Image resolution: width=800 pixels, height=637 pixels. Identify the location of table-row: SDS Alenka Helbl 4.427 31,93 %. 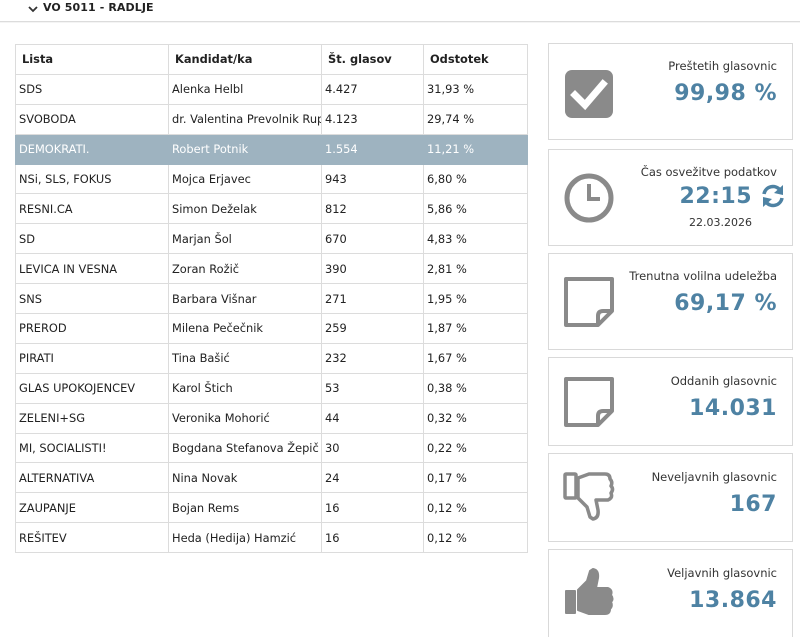
(271, 89).